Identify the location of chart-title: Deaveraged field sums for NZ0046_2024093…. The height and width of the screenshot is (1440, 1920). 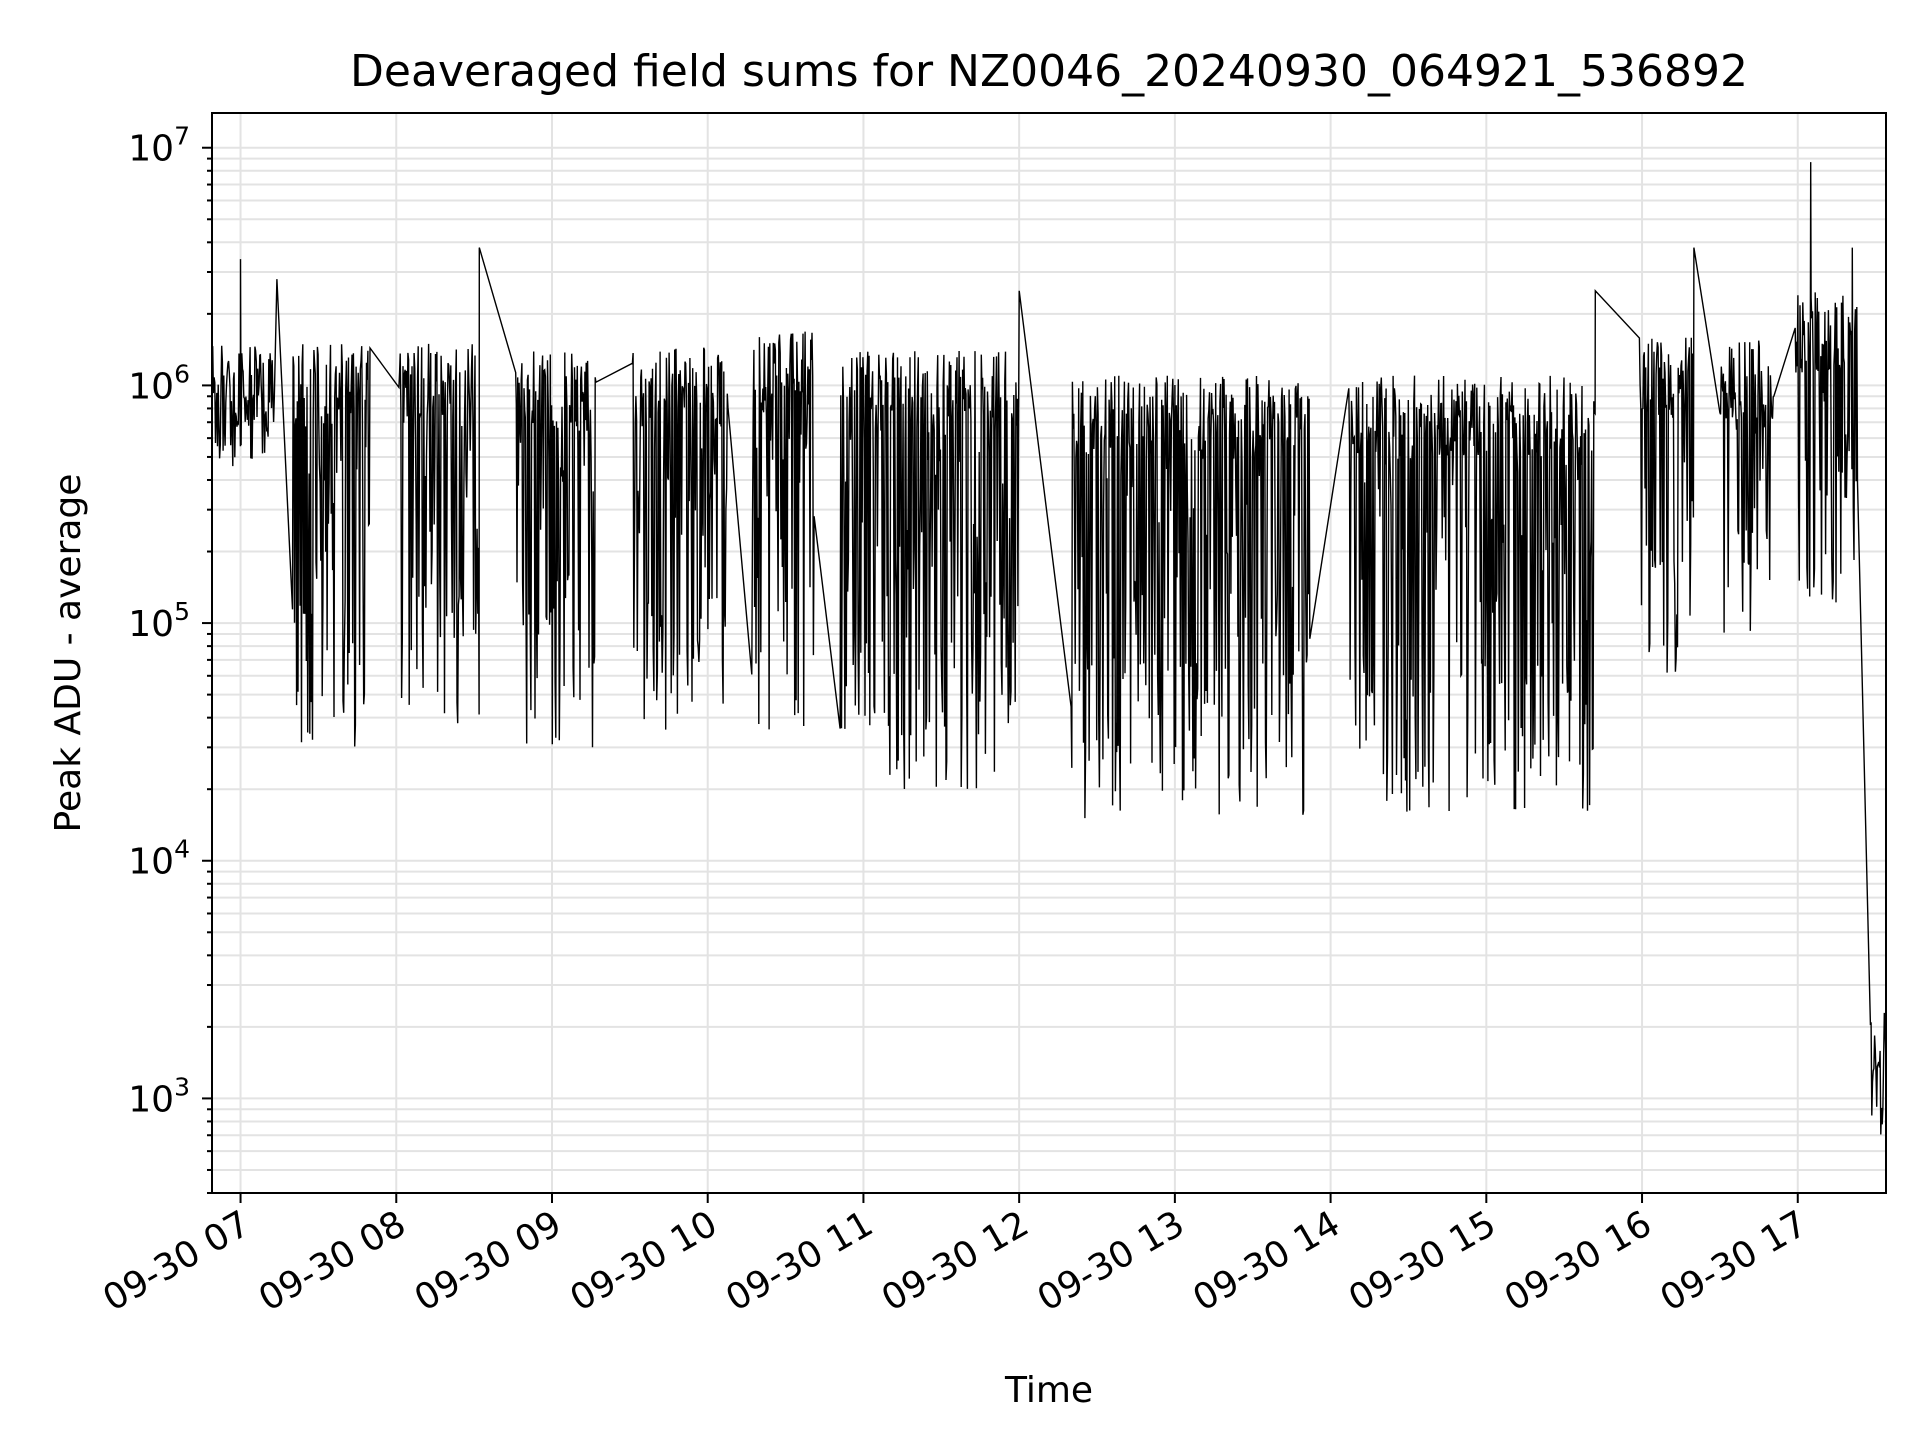
(1049, 71).